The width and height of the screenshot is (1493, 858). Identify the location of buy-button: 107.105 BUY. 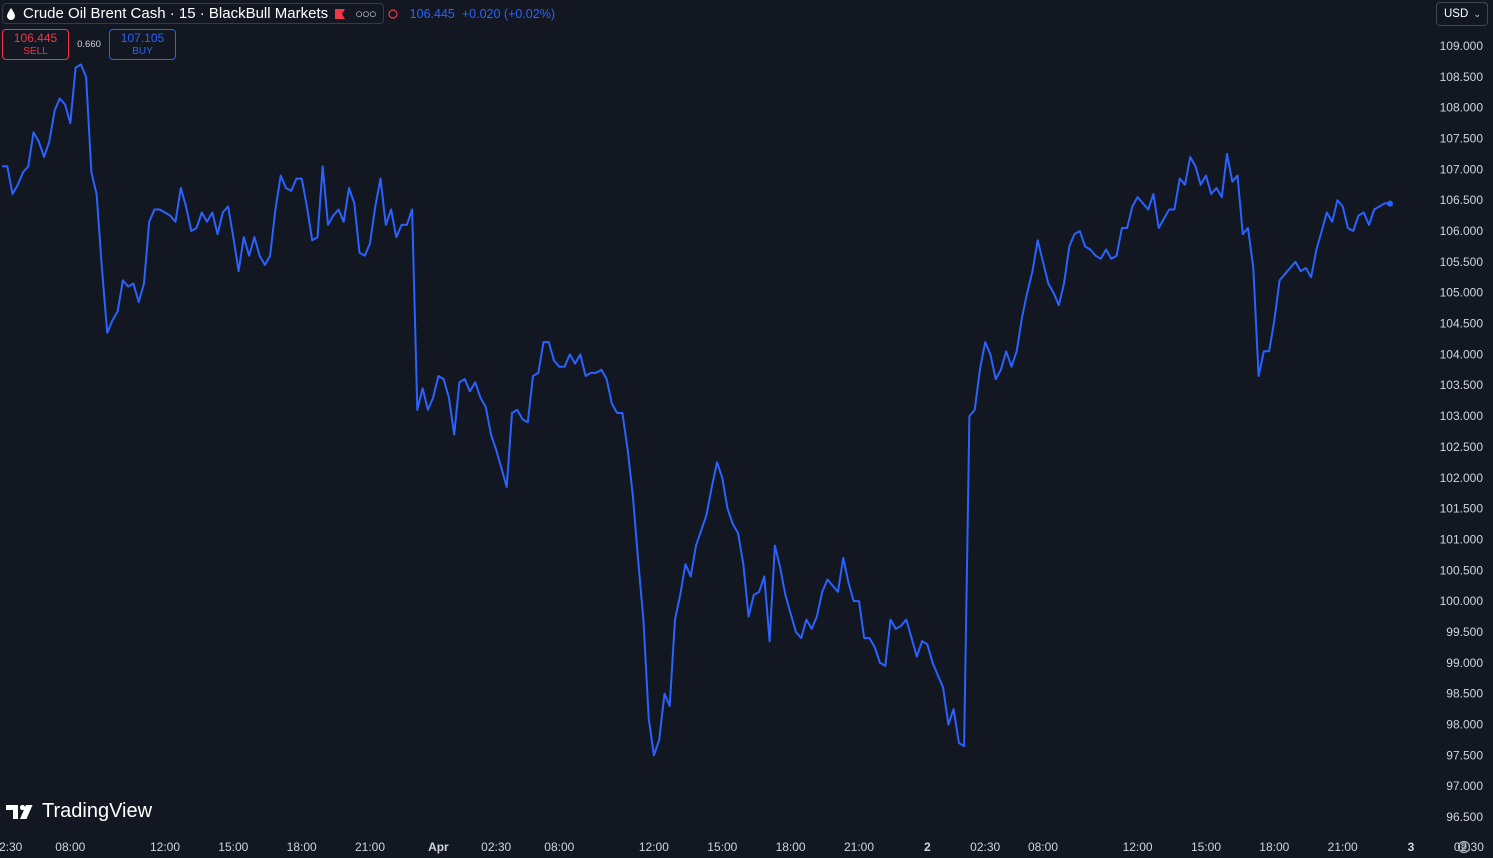
(142, 44).